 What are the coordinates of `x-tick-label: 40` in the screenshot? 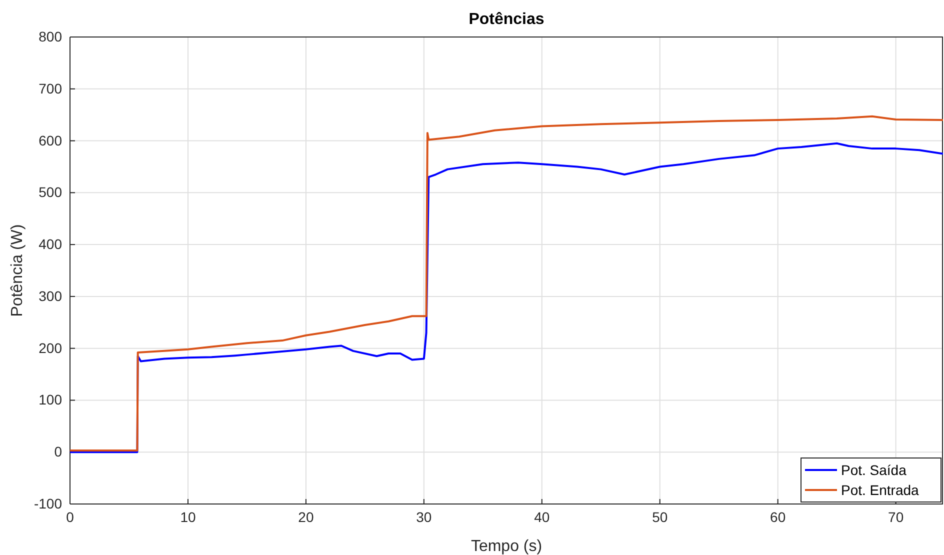 It's located at (542, 516).